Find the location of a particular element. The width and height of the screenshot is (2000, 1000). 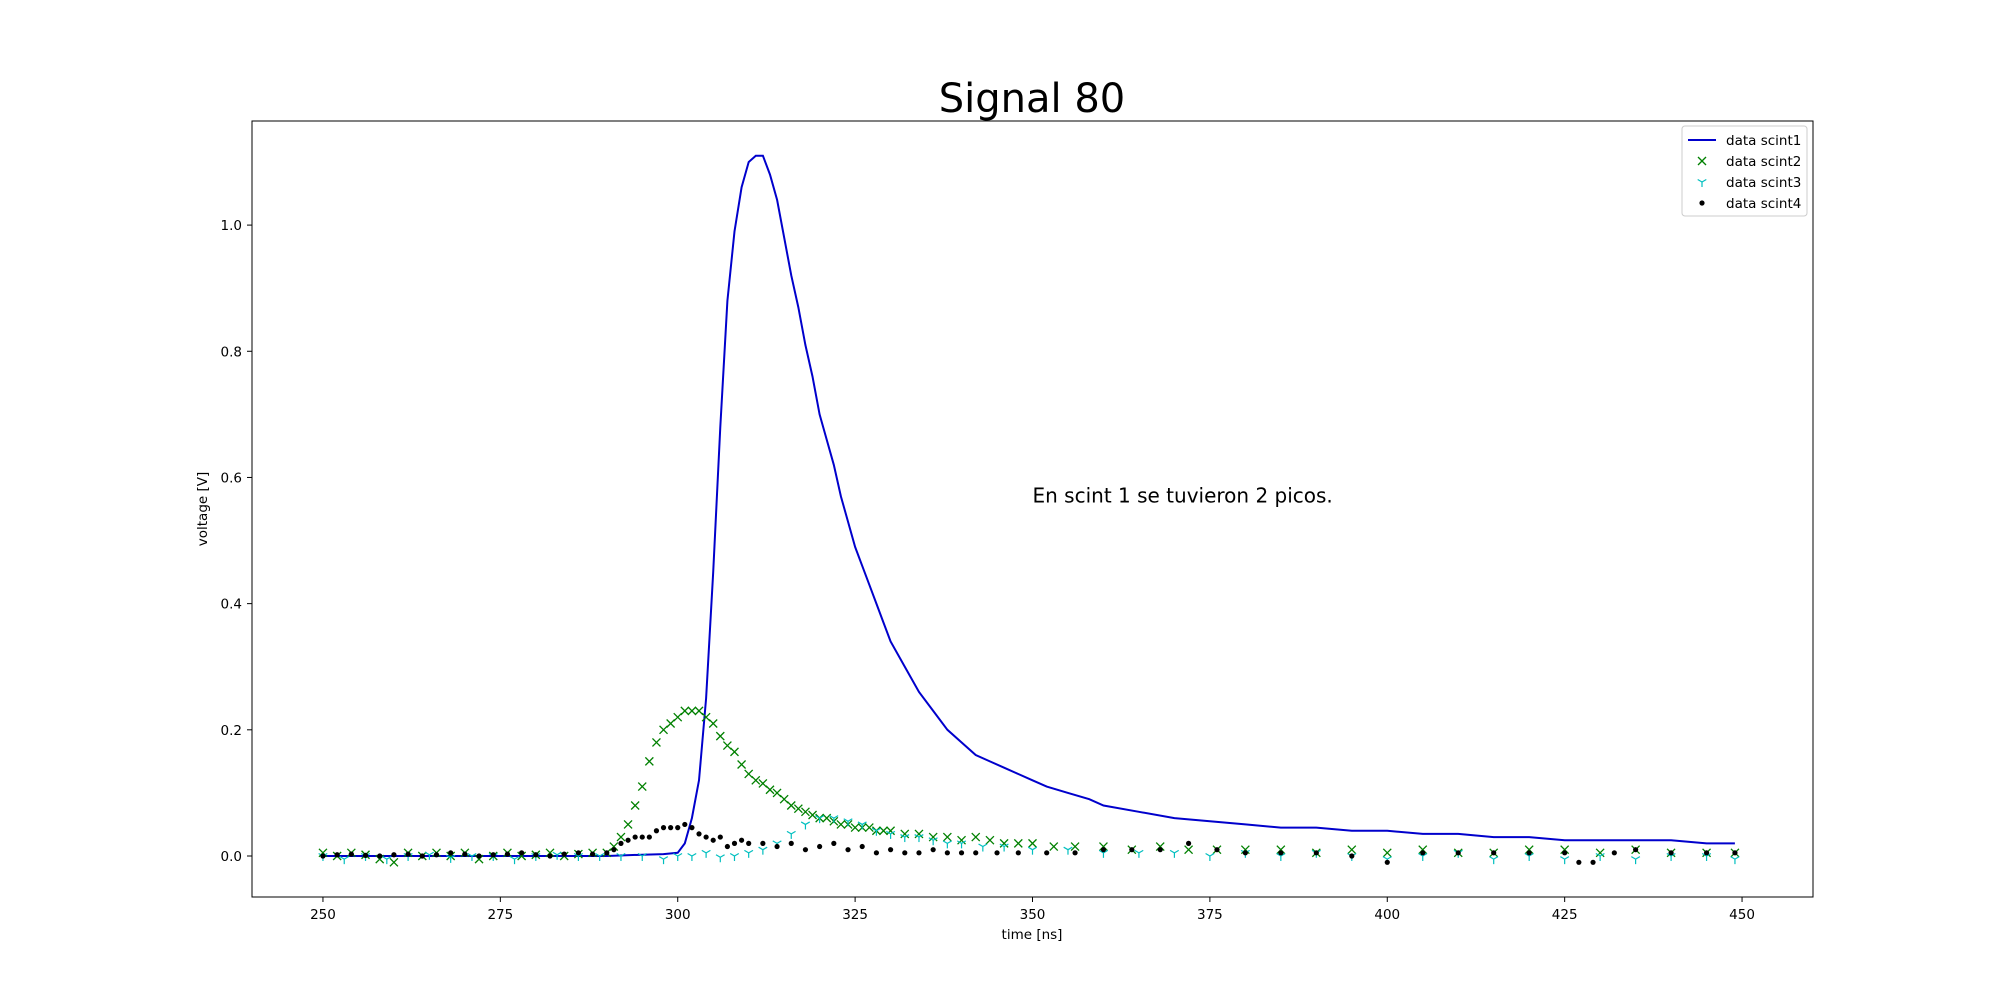

y-axis: 0.0 0.2 0.4 0.6 0.8 1.0 is located at coordinates (236, 541).